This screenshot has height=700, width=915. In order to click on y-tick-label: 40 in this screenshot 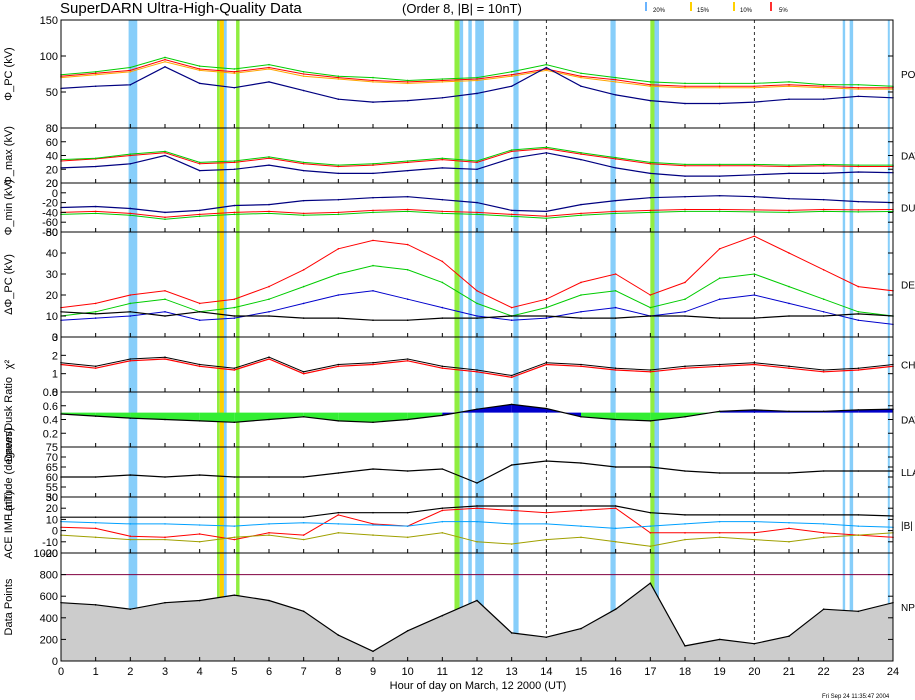, I will do `click(52, 254)`.